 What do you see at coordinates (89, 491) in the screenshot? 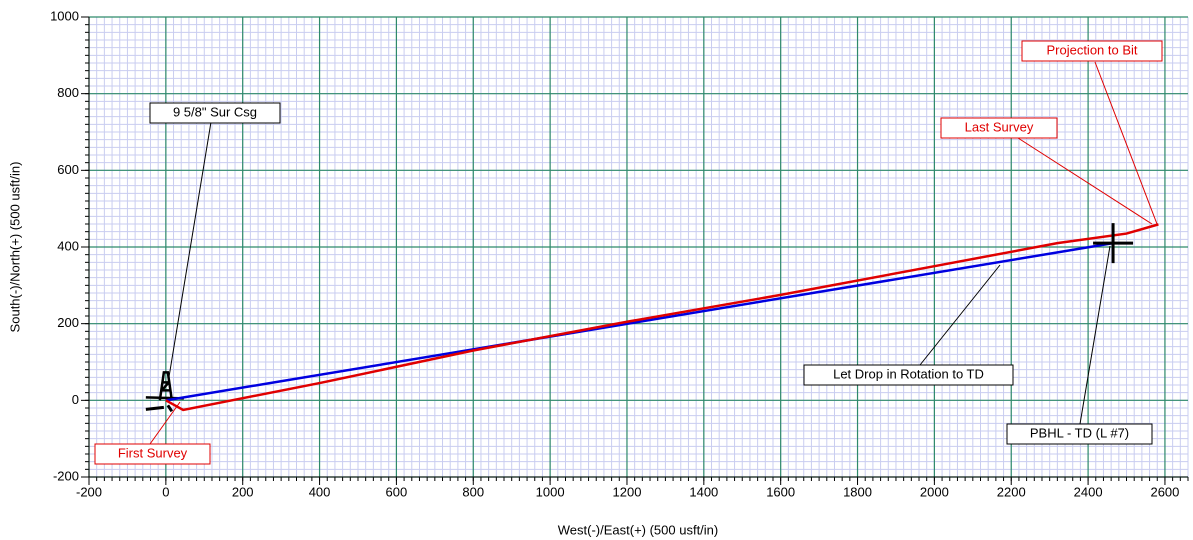
I see `x-tick-label: -200` at bounding box center [89, 491].